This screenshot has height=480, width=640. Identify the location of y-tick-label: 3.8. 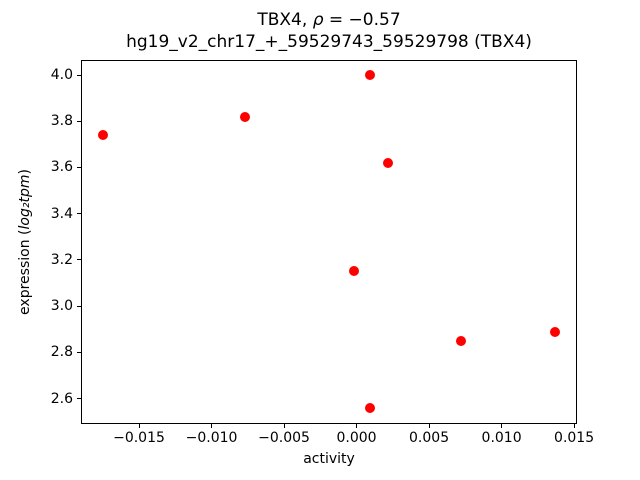
(61, 121).